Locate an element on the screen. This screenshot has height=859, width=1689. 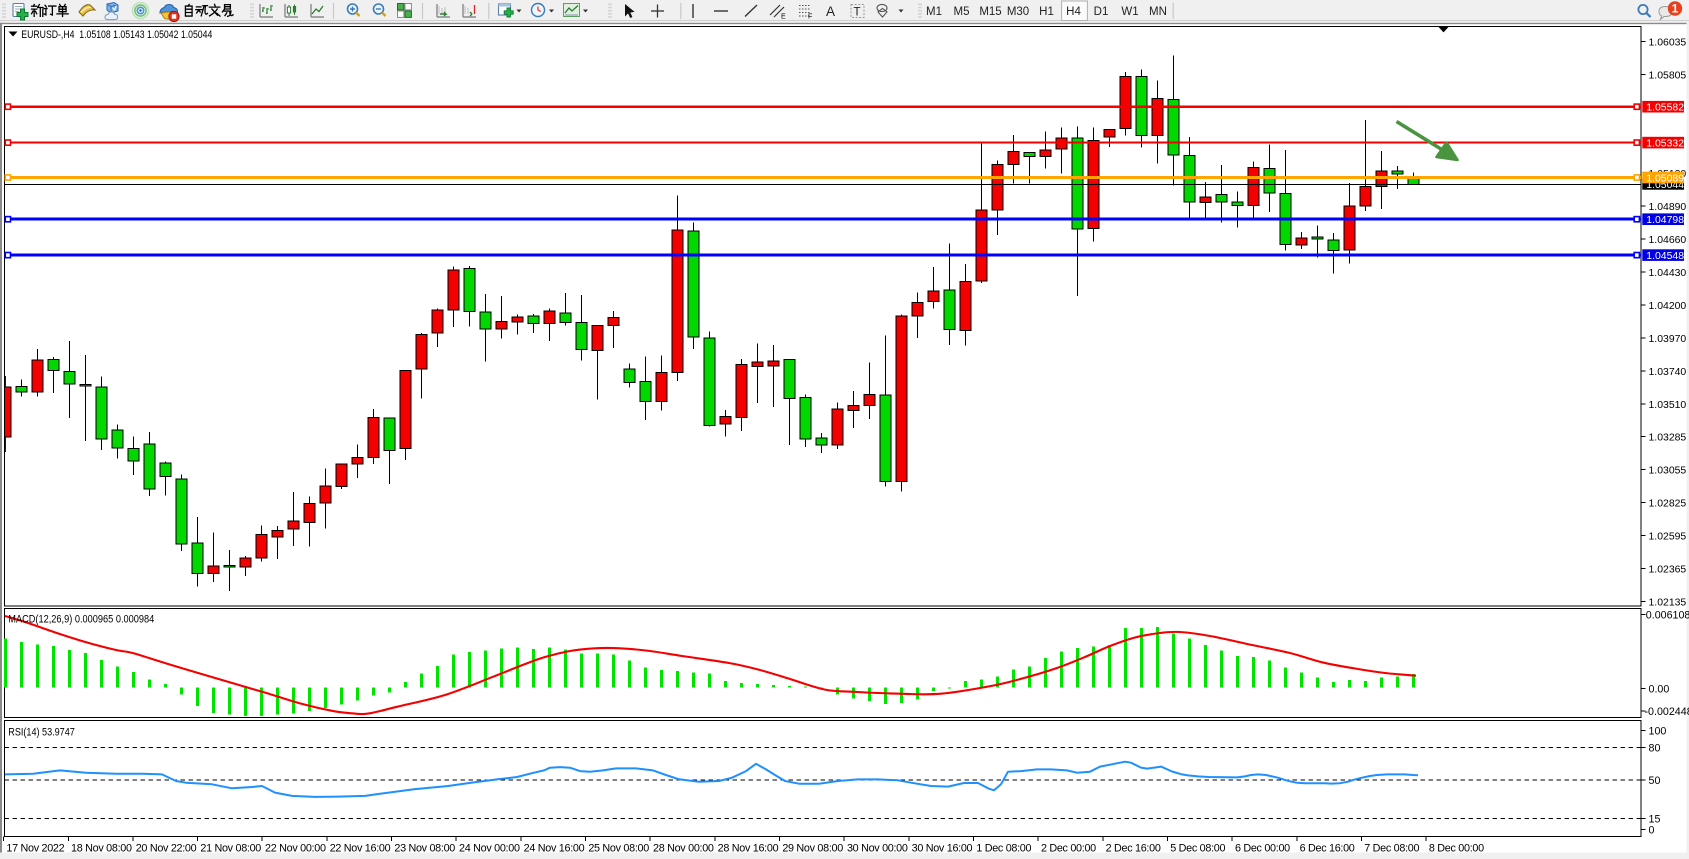
svg-text: F is located at coordinates (810, 17).